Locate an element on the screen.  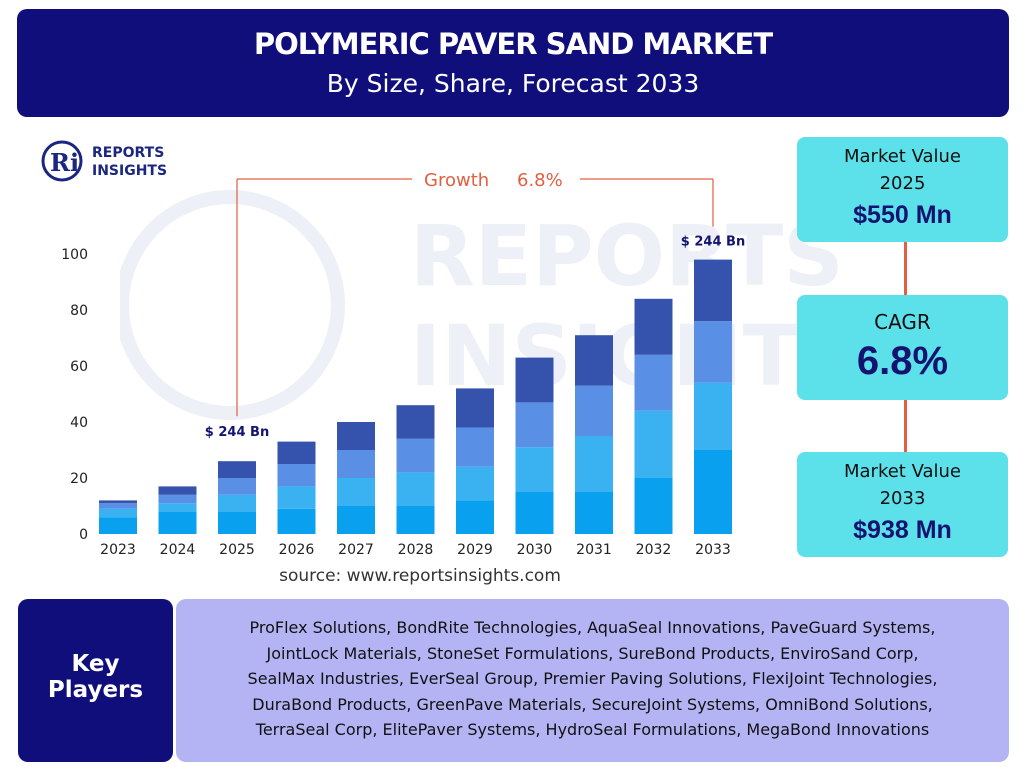
x-tick-label: 2025 is located at coordinates (237, 550).